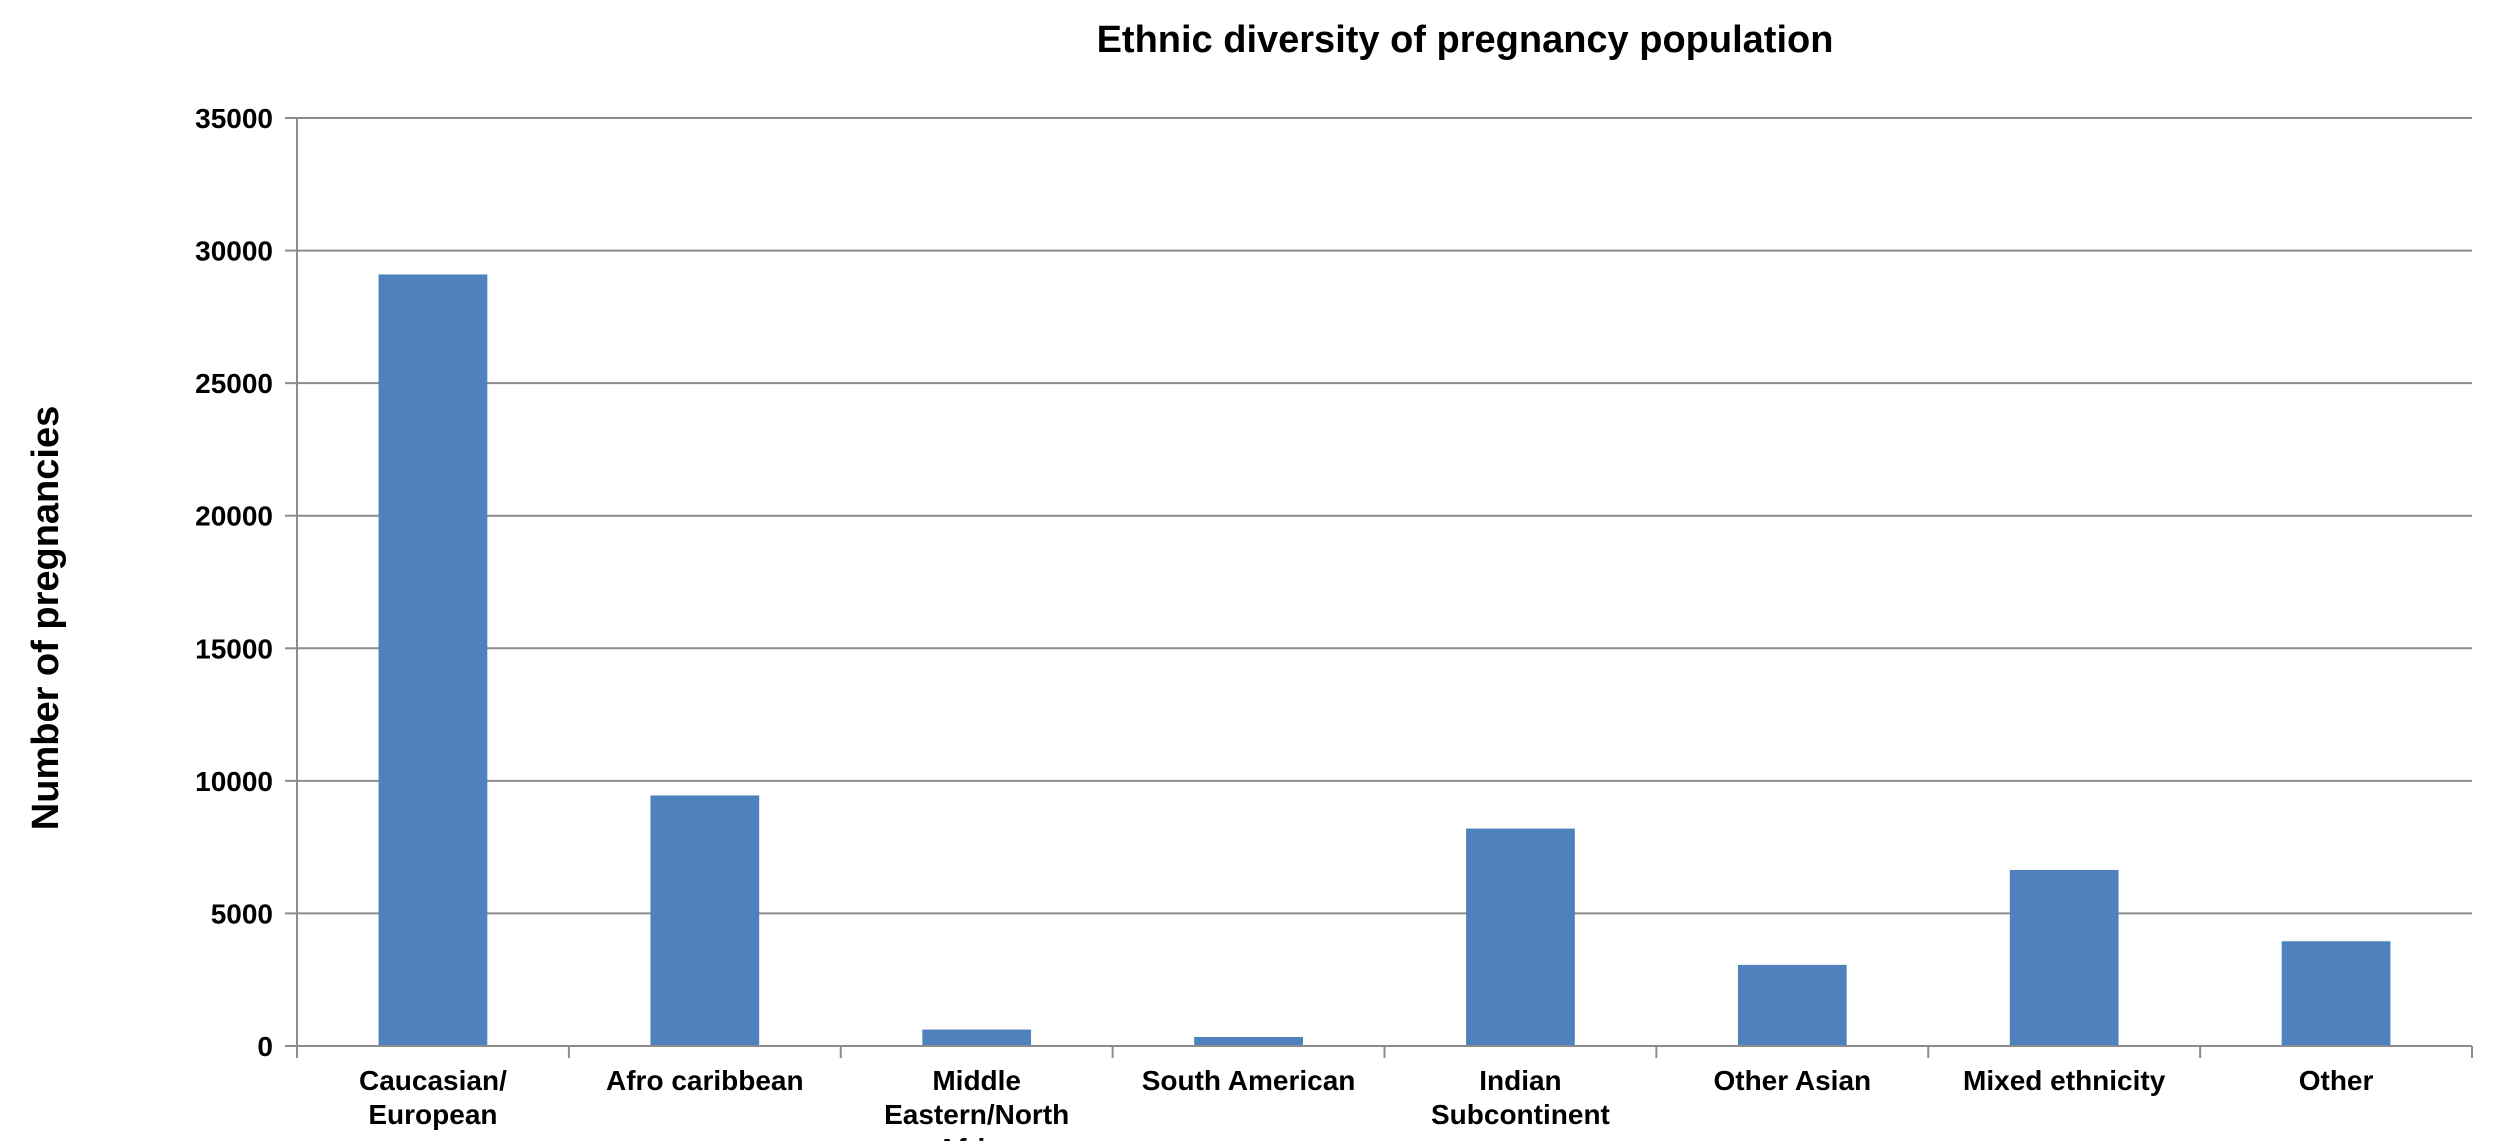 The image size is (2493, 1141). Describe the element at coordinates (234, 383) in the screenshot. I see `y-tick-label: 25000` at that location.